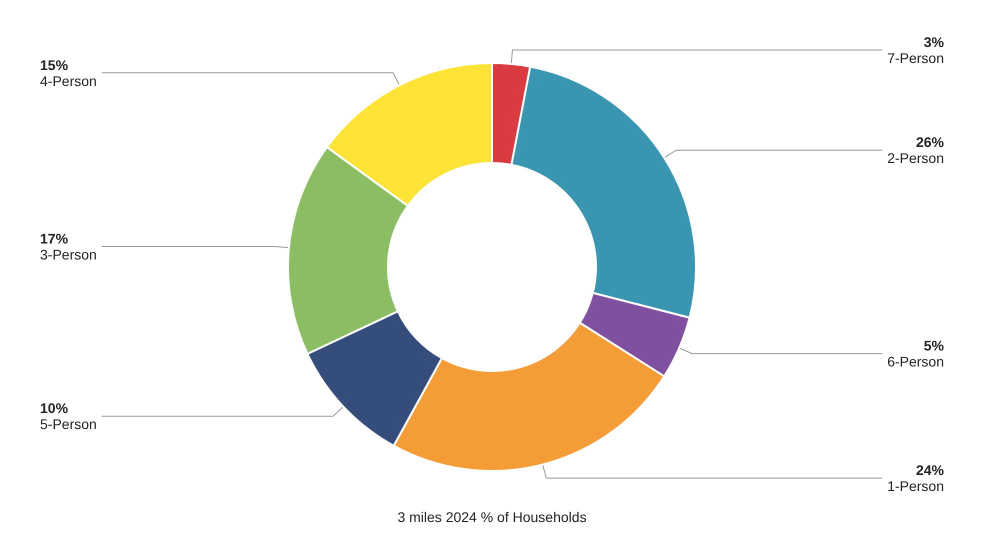  What do you see at coordinates (934, 346) in the screenshot?
I see `data-label: 5%` at bounding box center [934, 346].